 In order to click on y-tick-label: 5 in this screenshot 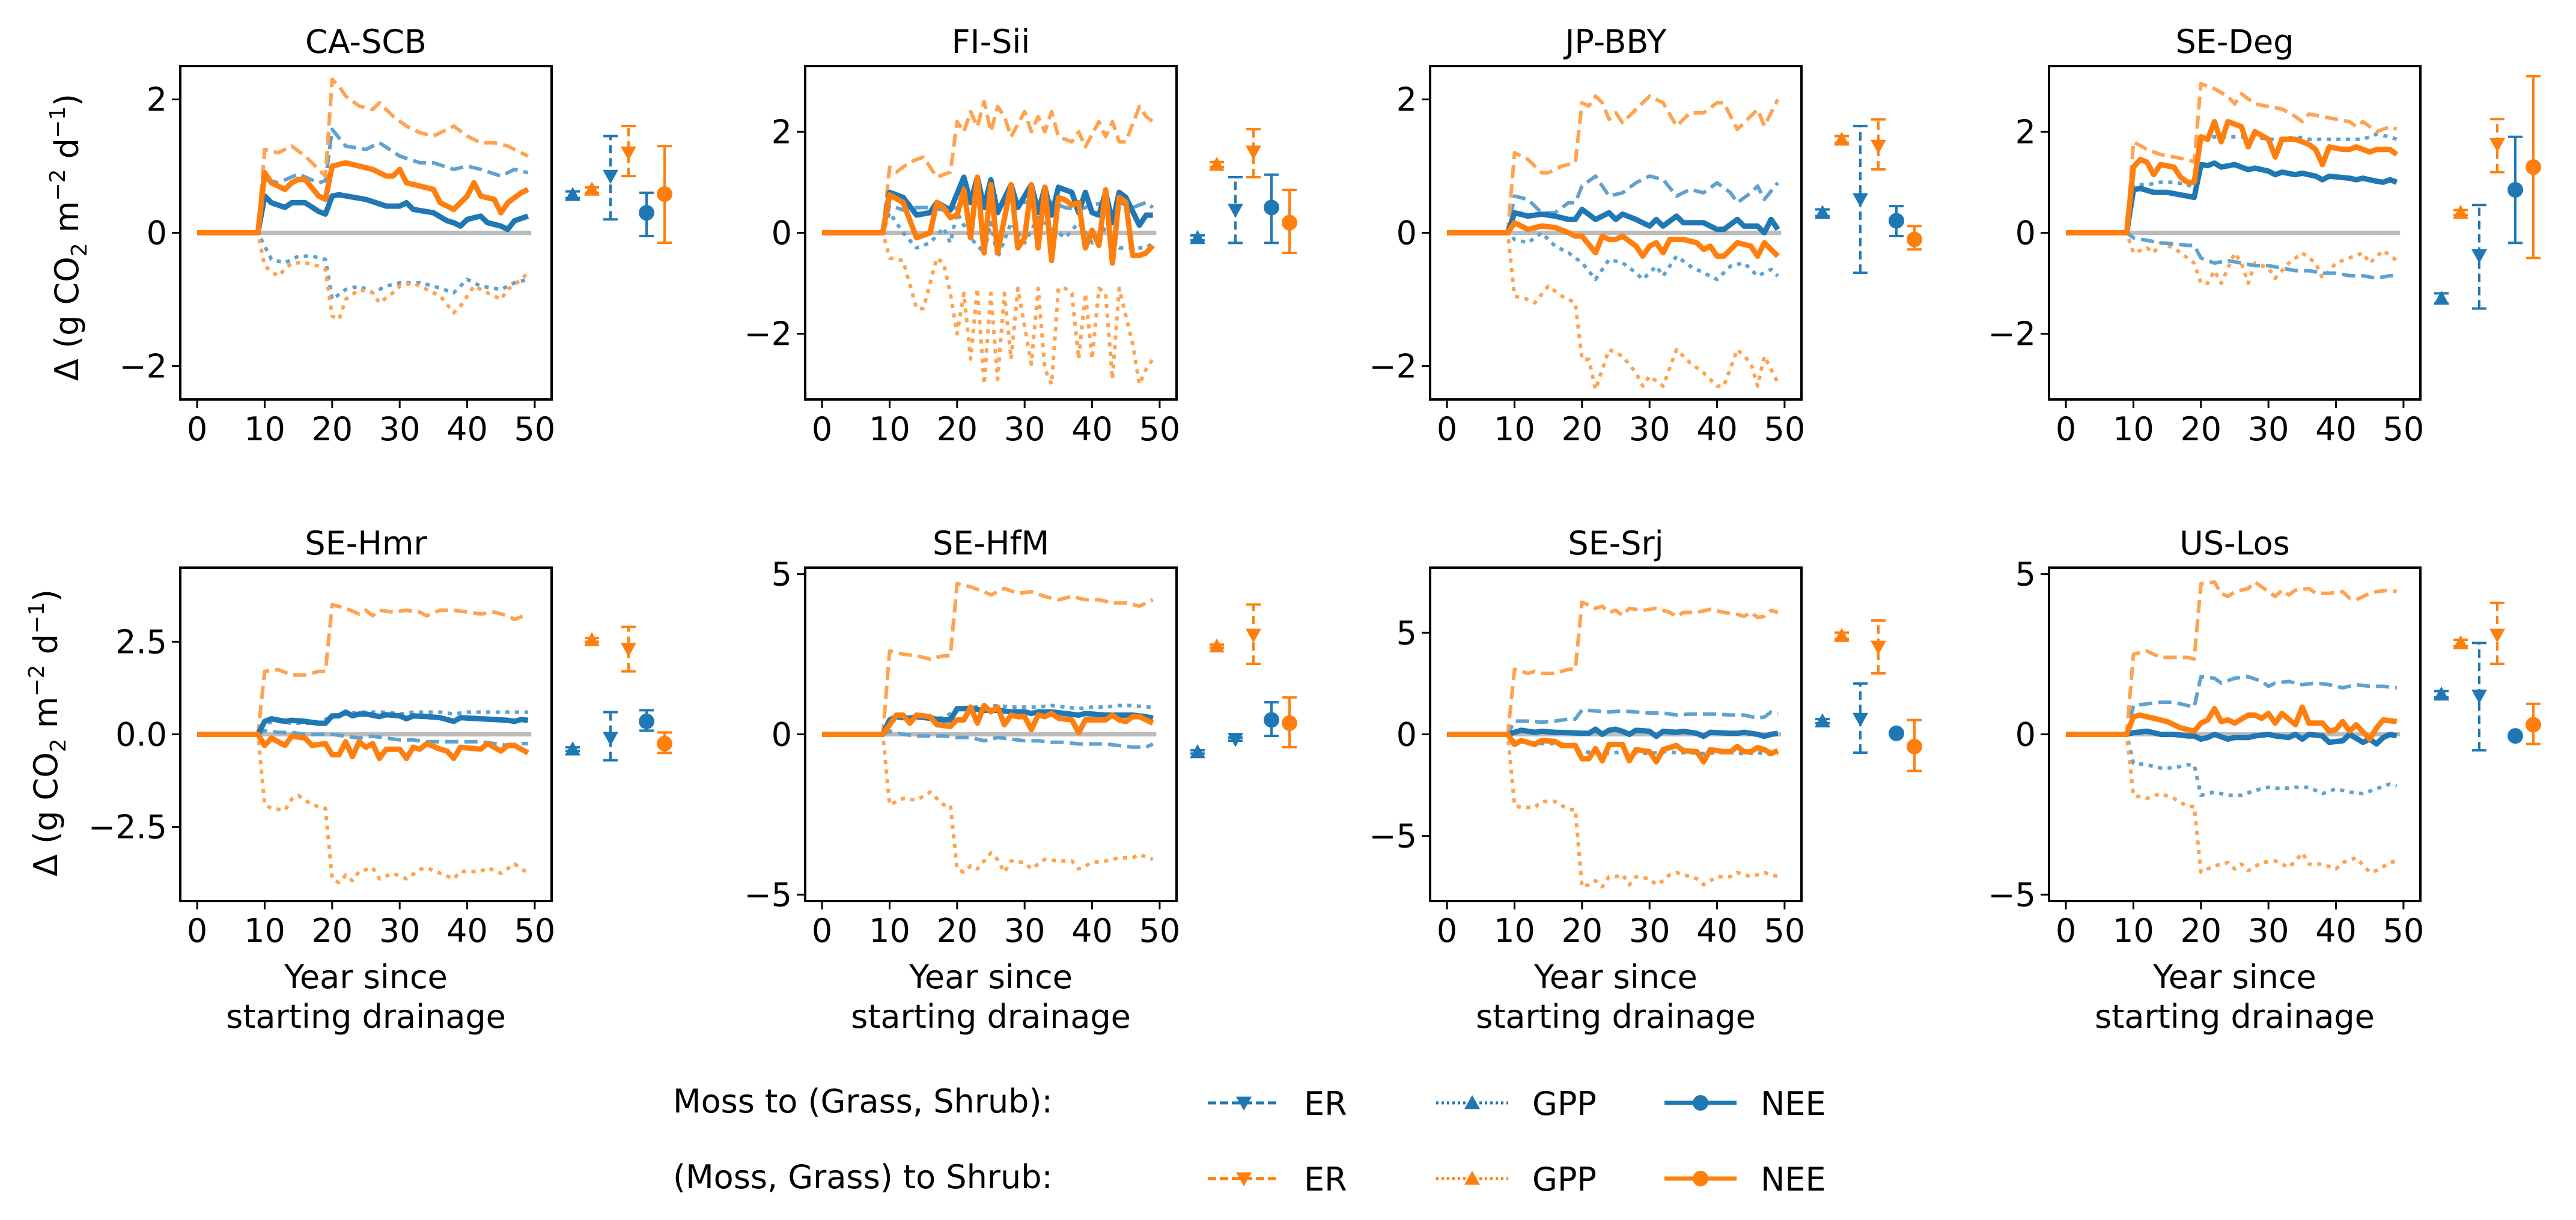, I will do `click(782, 574)`.